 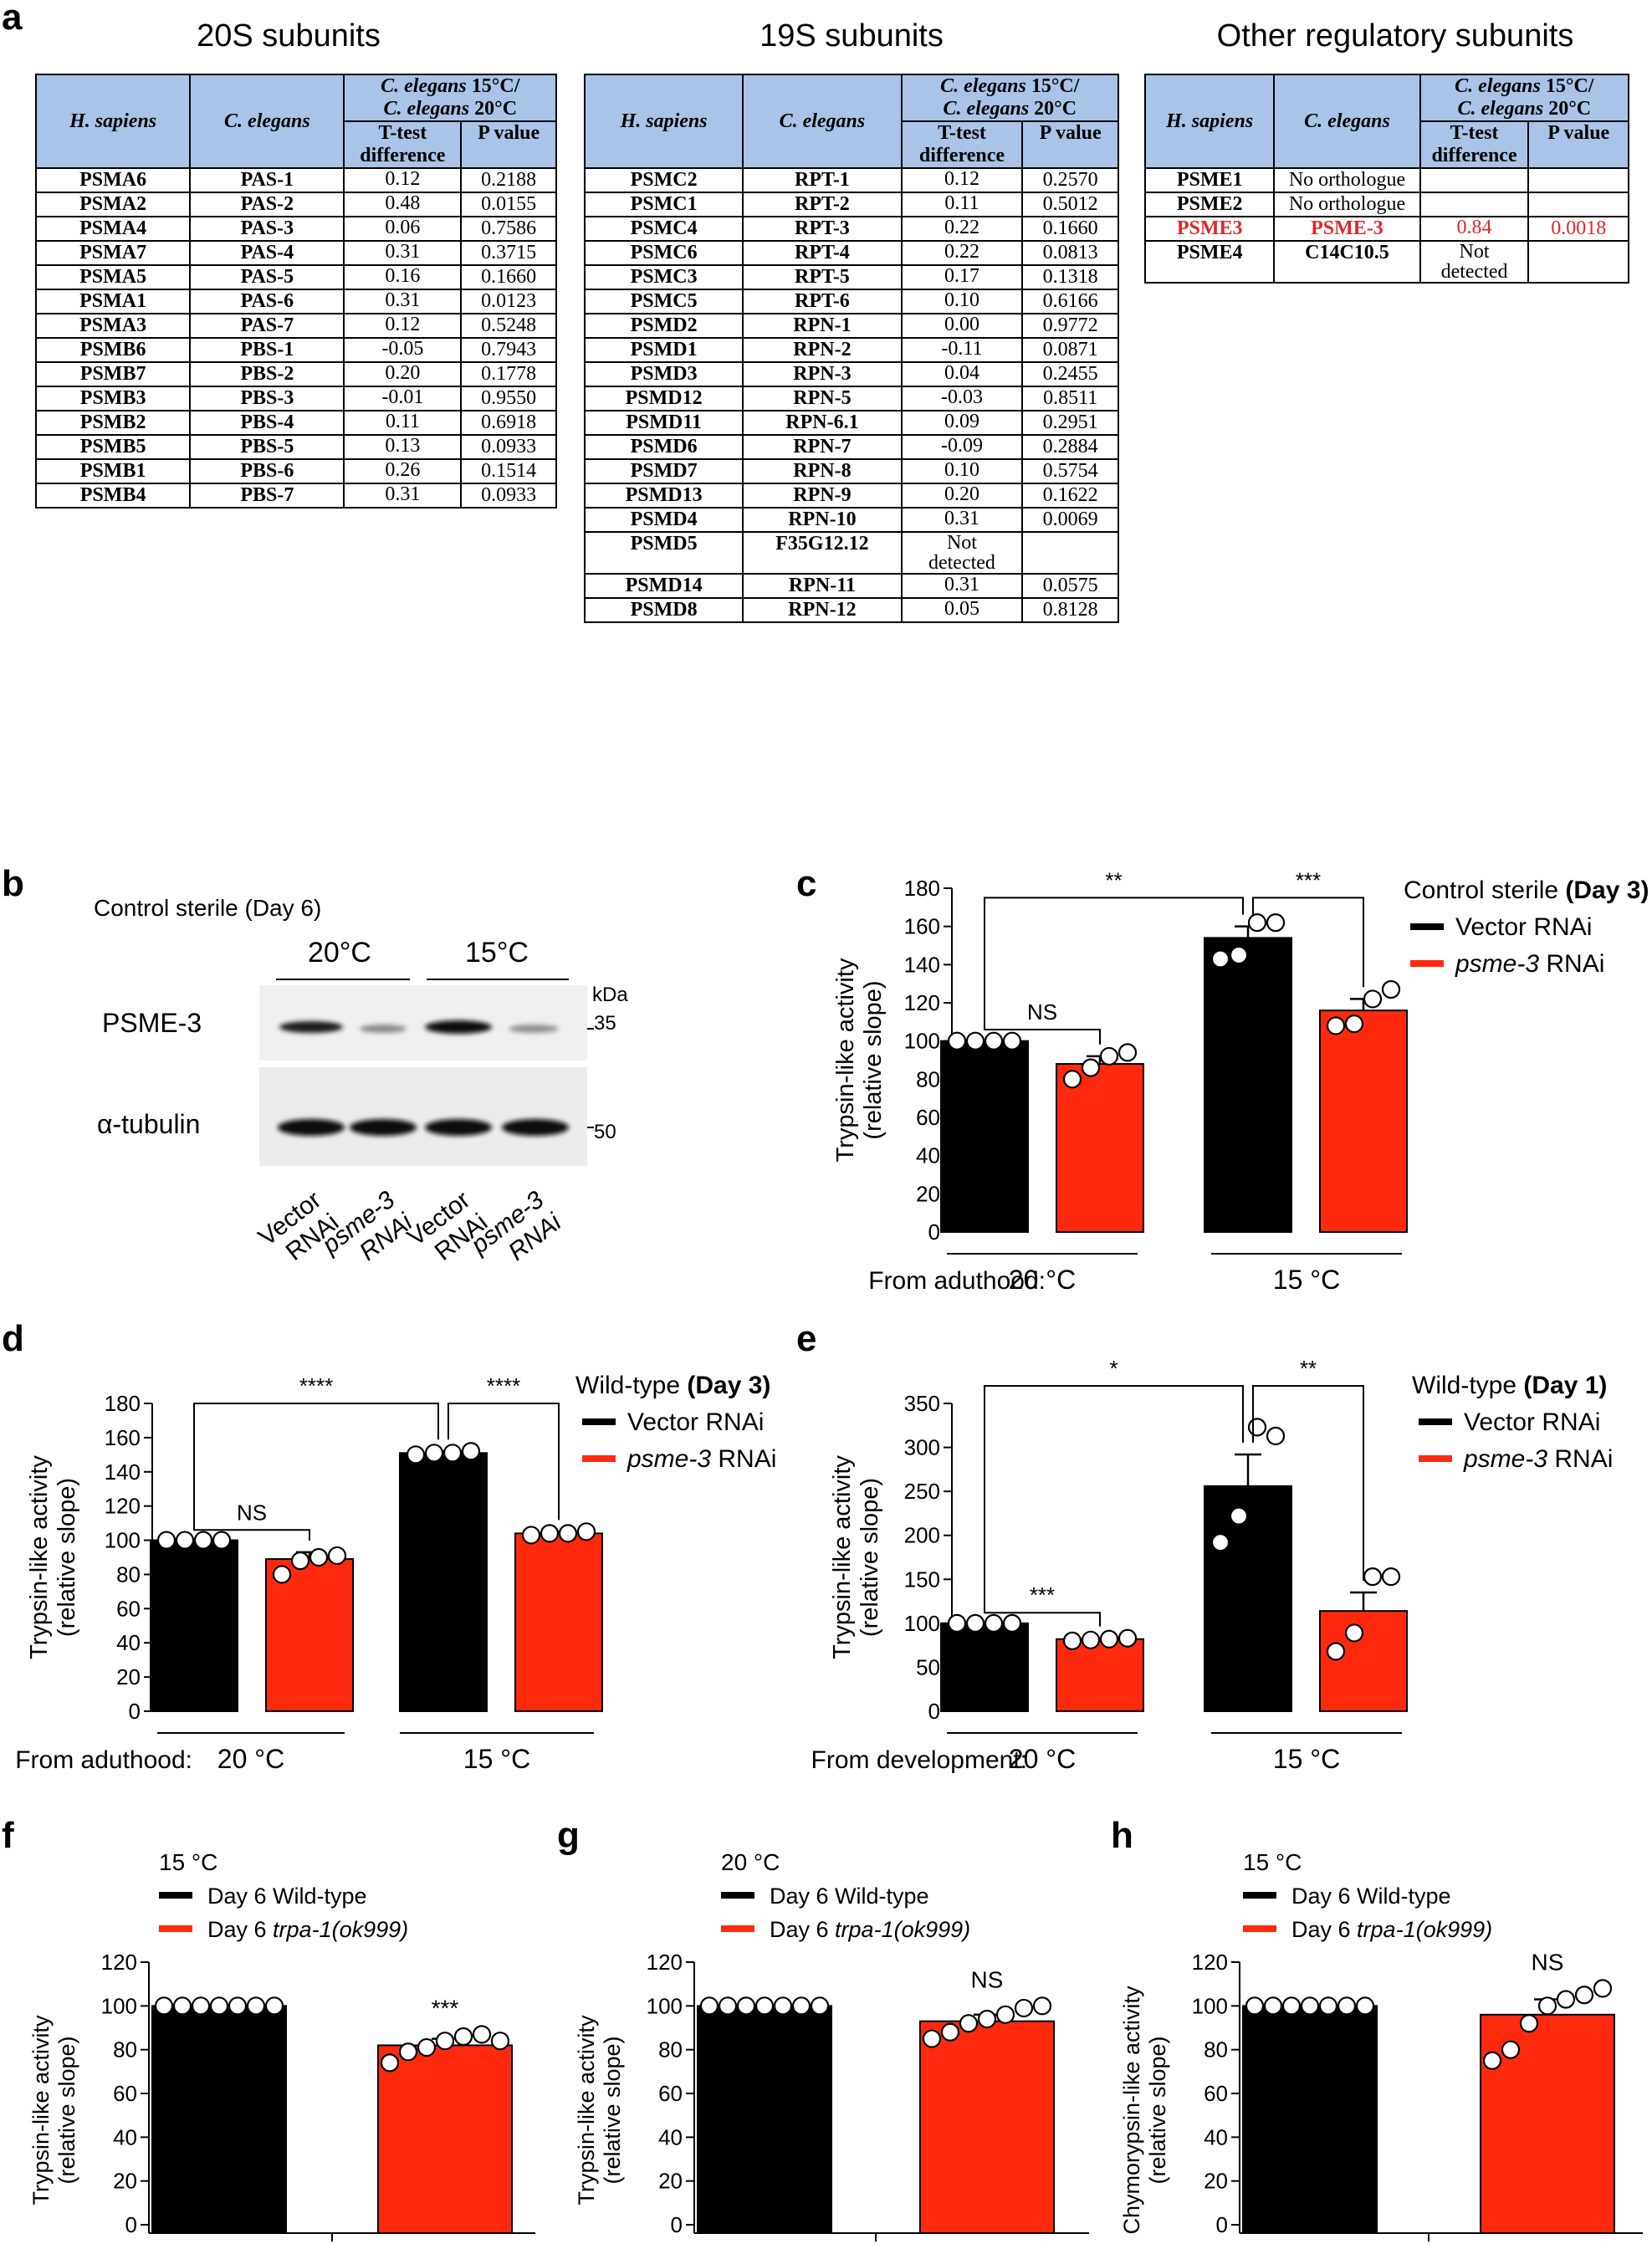 I want to click on table-row: PSMC2 RPT-1 0.12 0.2570, so click(x=851, y=180).